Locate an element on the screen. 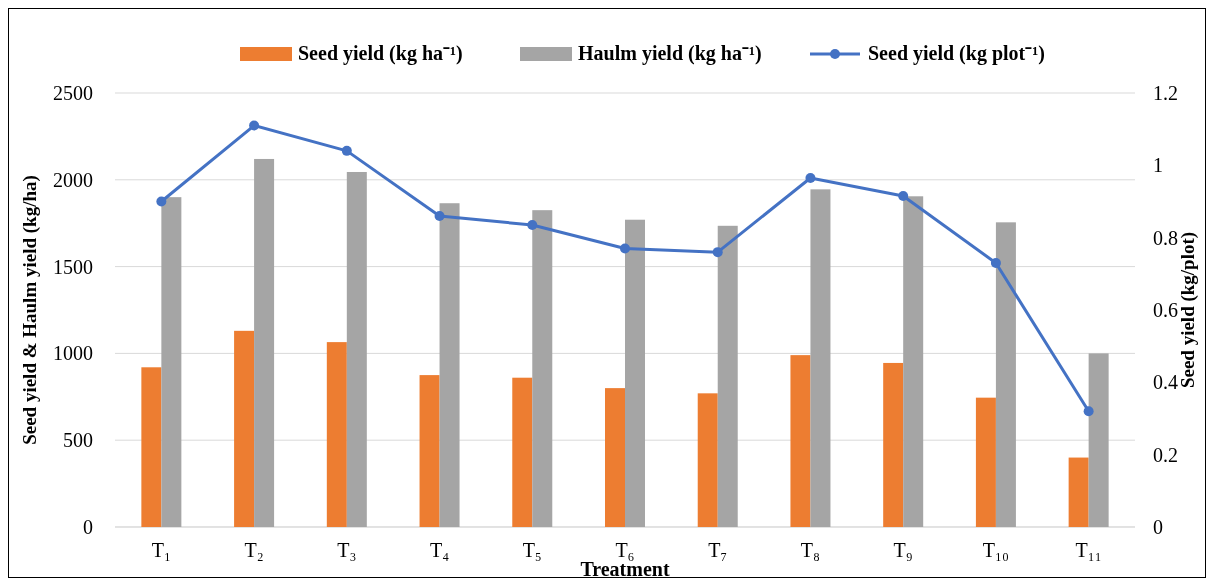 The width and height of the screenshot is (1214, 586). y-tick-label: 1500 is located at coordinates (73, 266).